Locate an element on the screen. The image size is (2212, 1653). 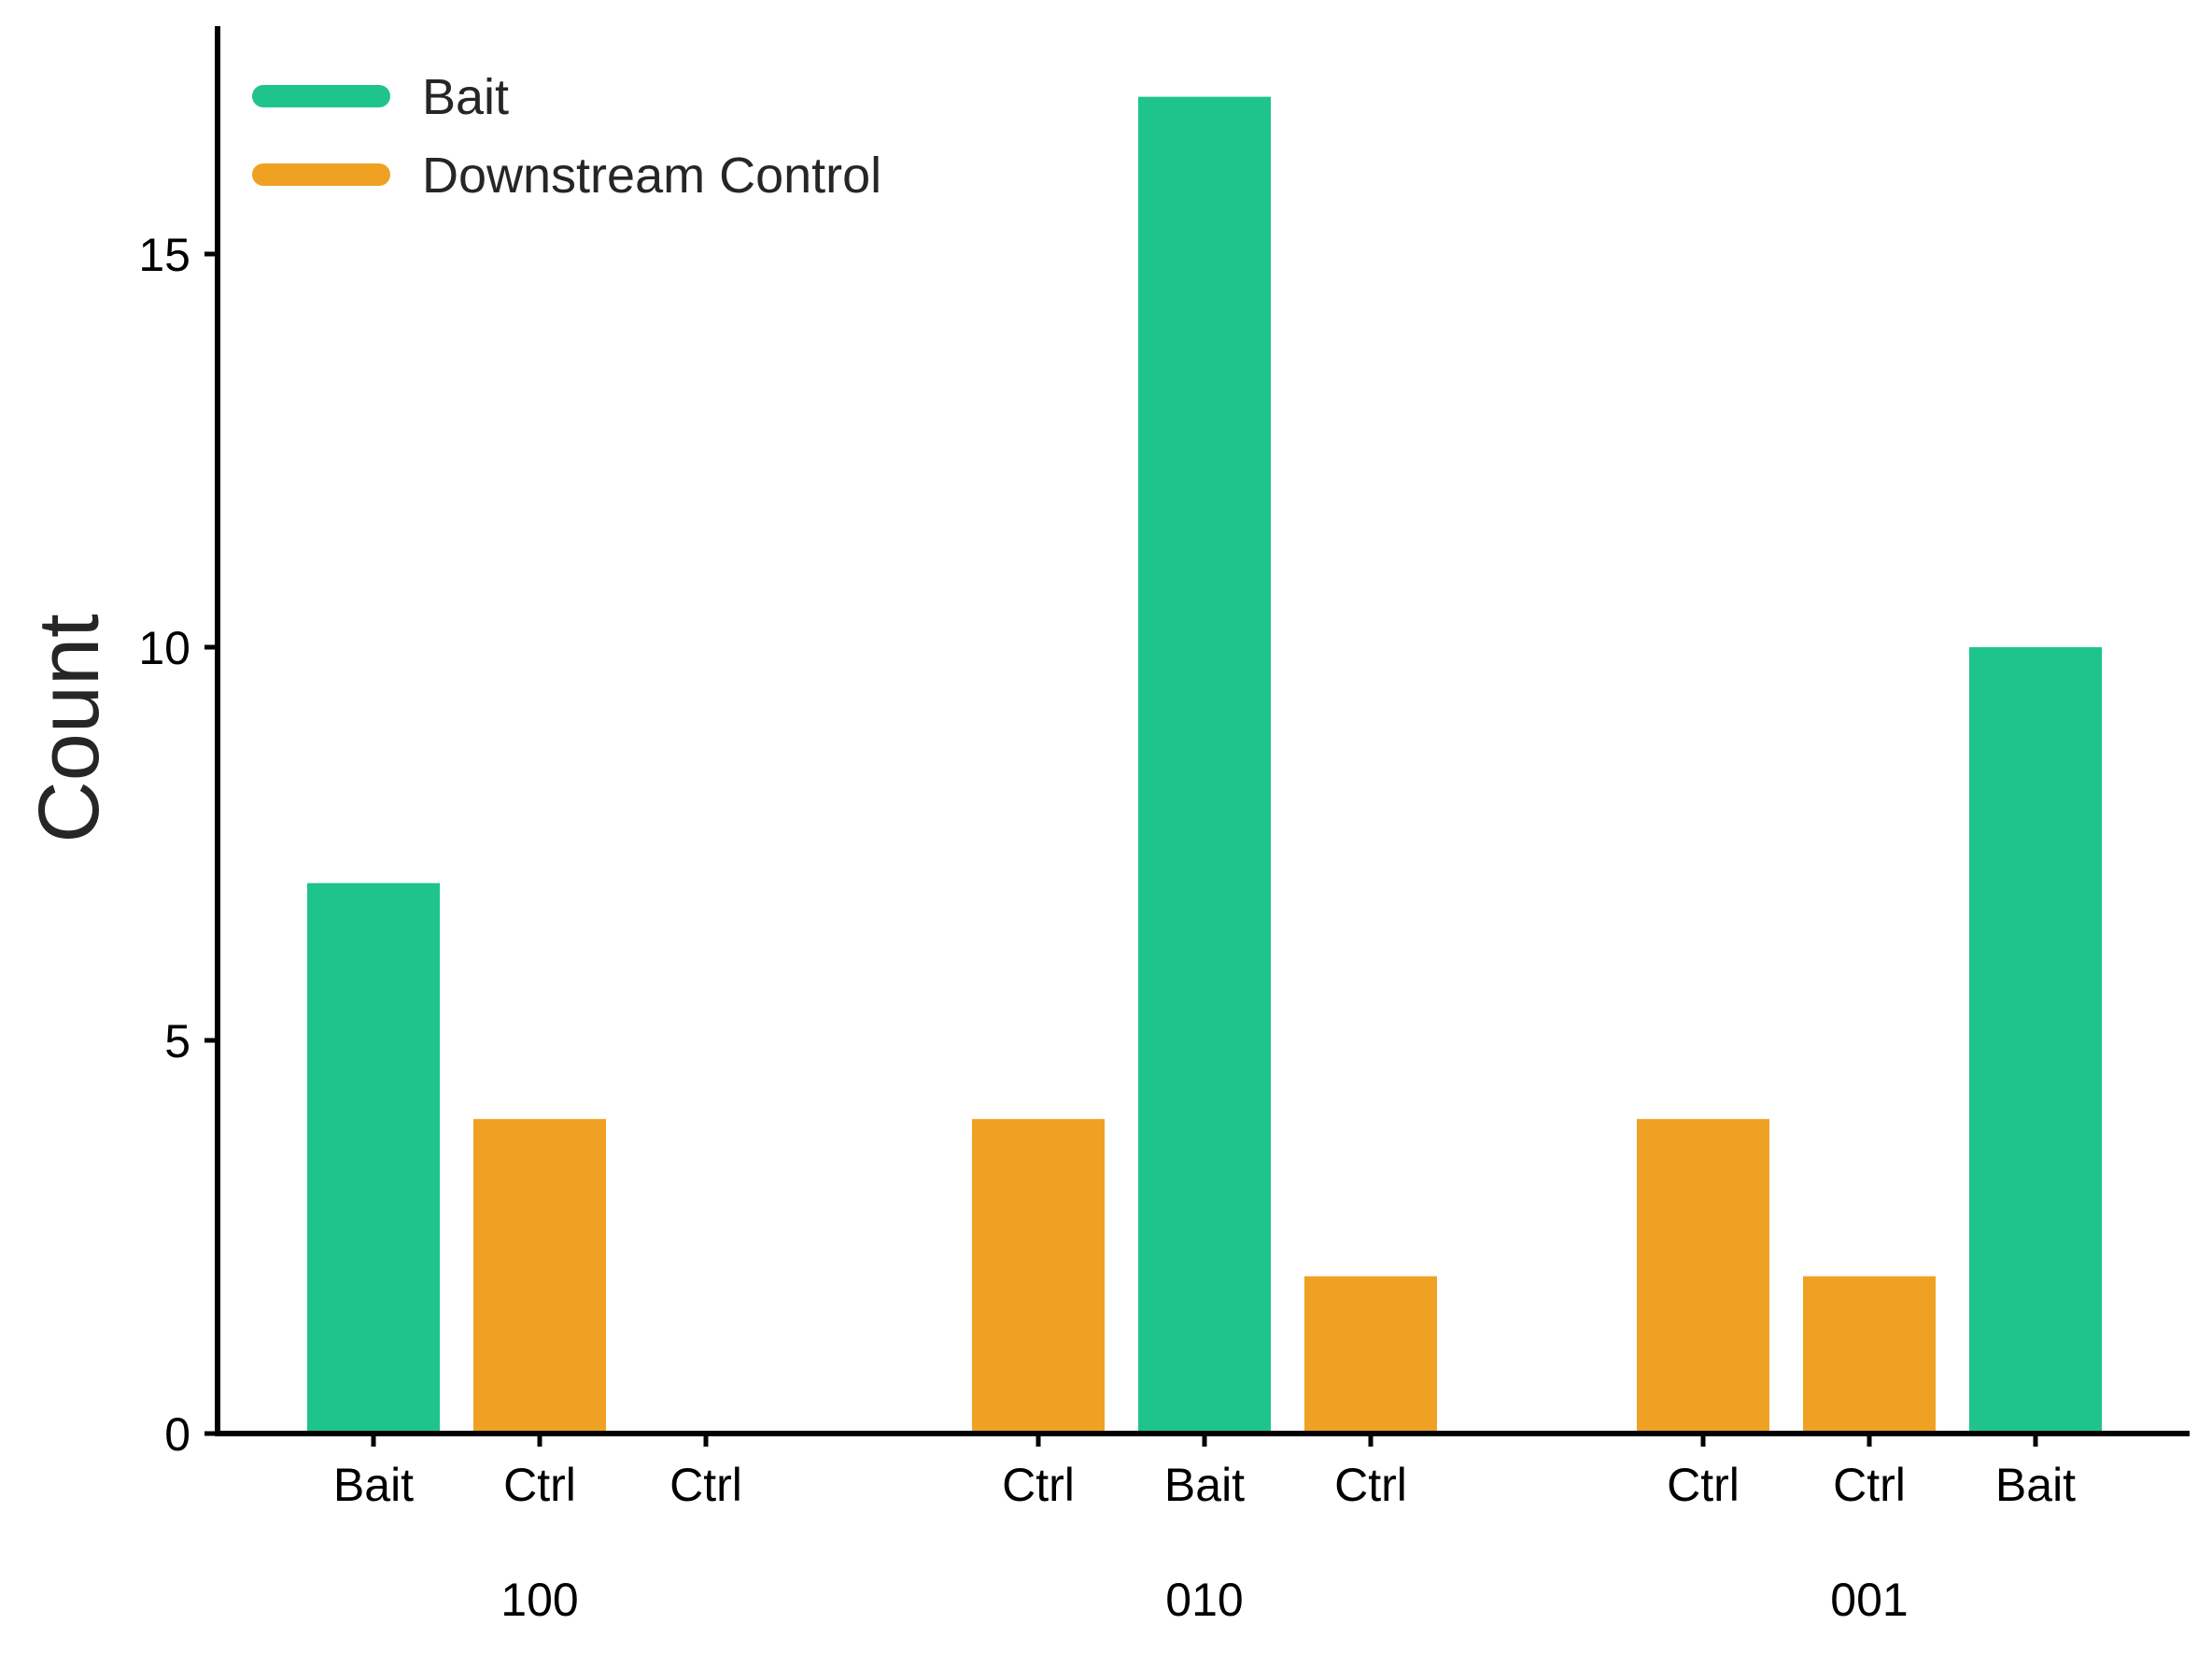
bar-010-2-bait is located at coordinates (1204, 765).